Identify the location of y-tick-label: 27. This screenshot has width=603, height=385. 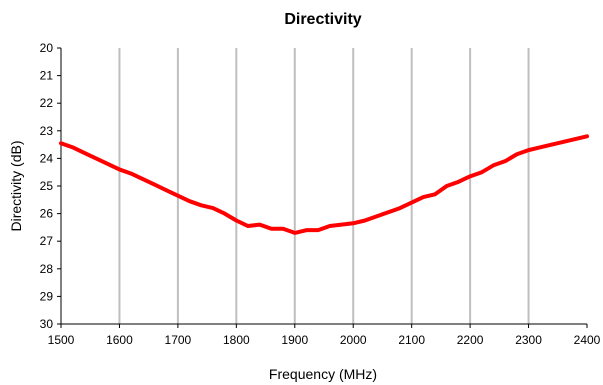
(47, 241).